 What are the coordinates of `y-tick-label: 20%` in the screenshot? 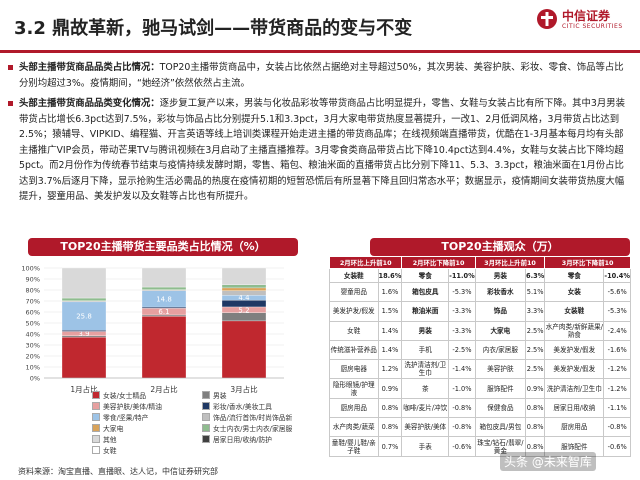 It's located at (33, 357).